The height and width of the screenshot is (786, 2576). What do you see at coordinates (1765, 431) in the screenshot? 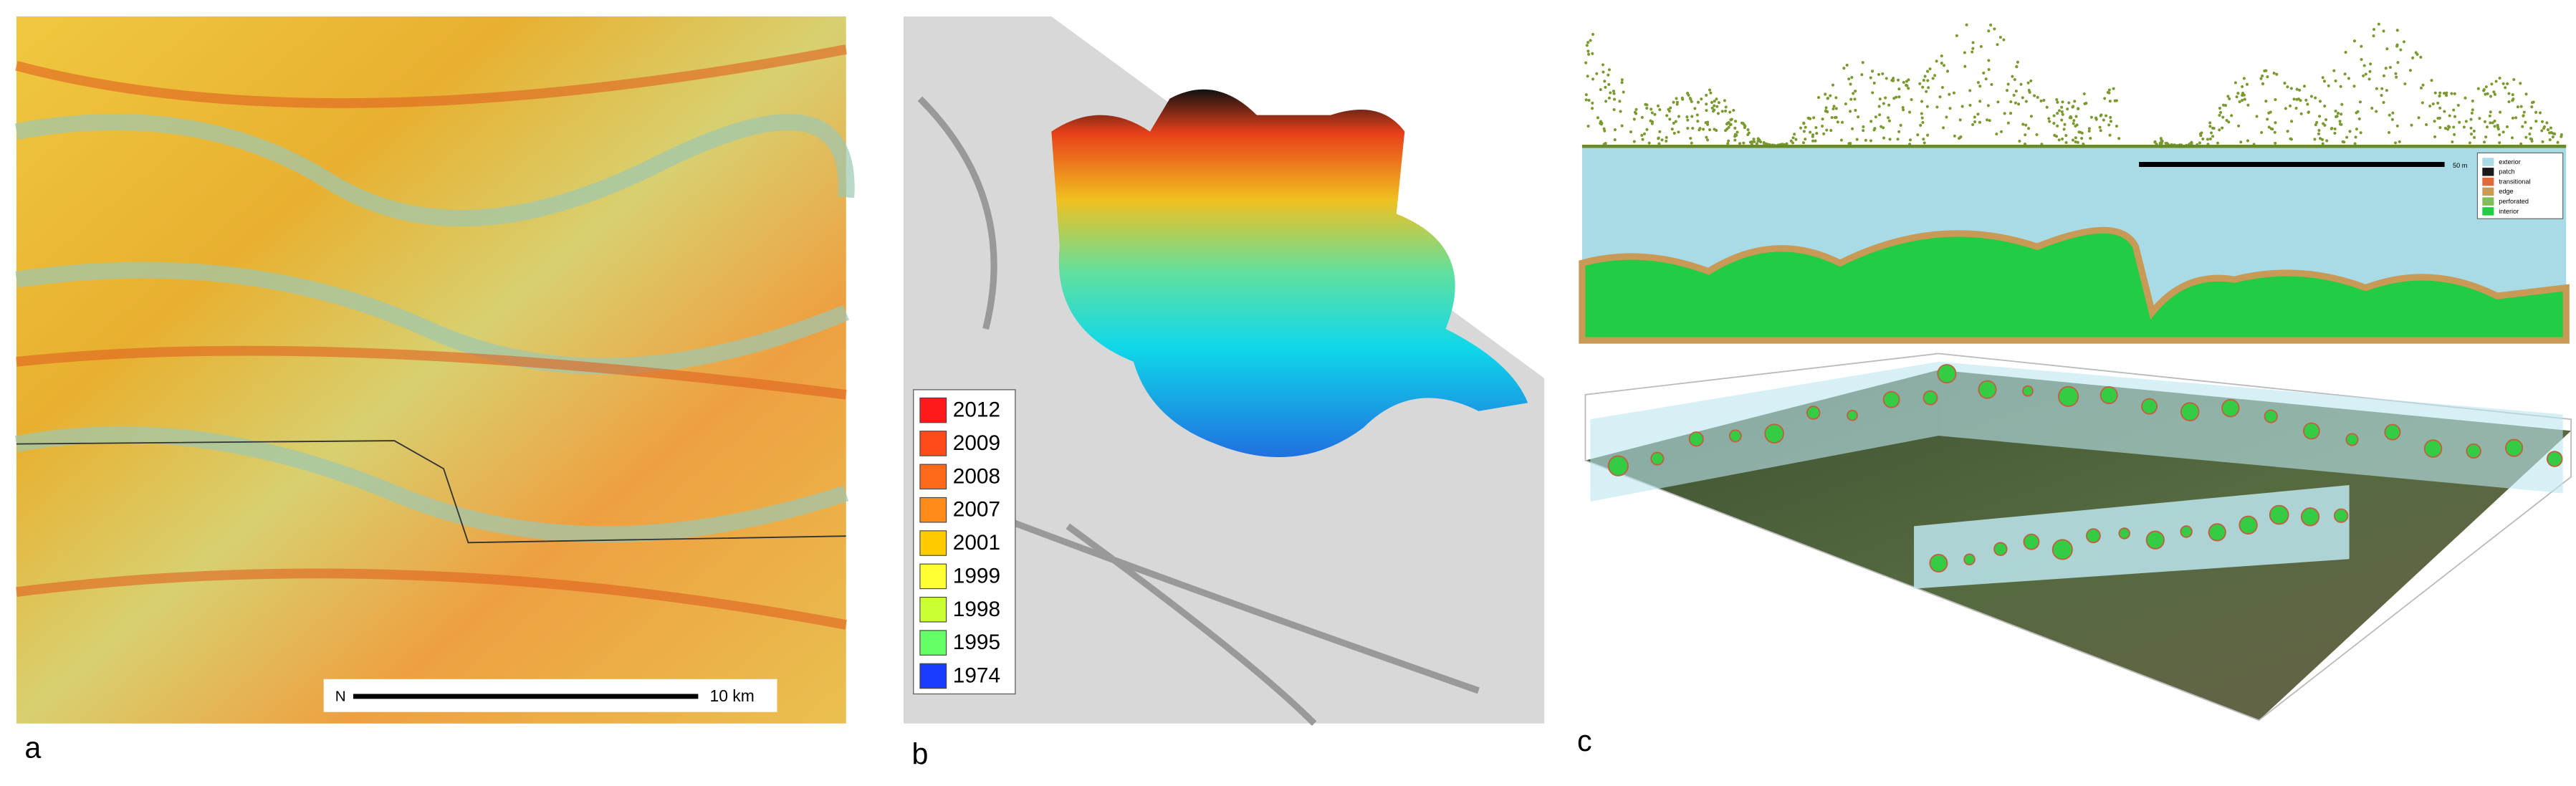
I see `profile-wall` at bounding box center [1765, 431].